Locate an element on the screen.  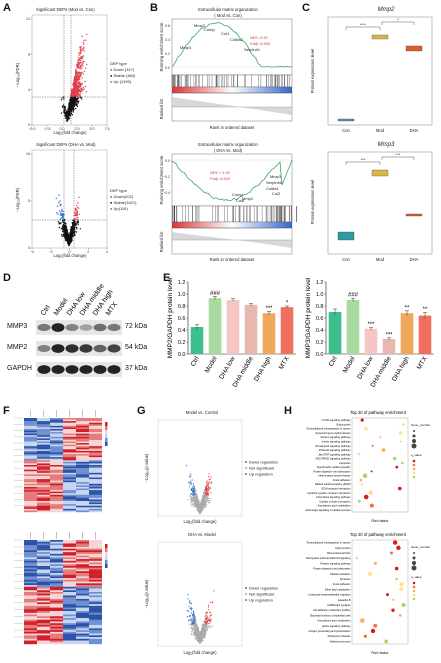
blot-band is located at coordinates (72, 369).